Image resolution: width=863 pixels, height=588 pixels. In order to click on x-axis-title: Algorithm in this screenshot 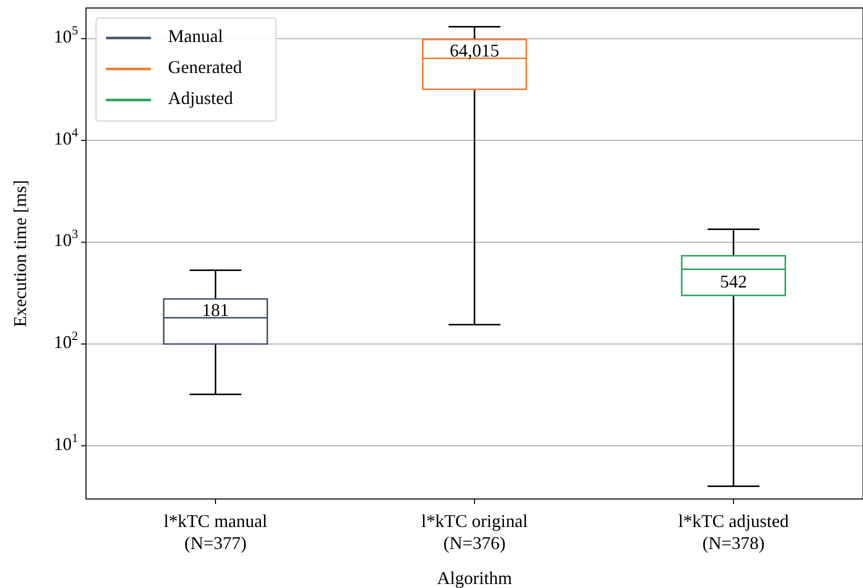, I will do `click(474, 578)`.